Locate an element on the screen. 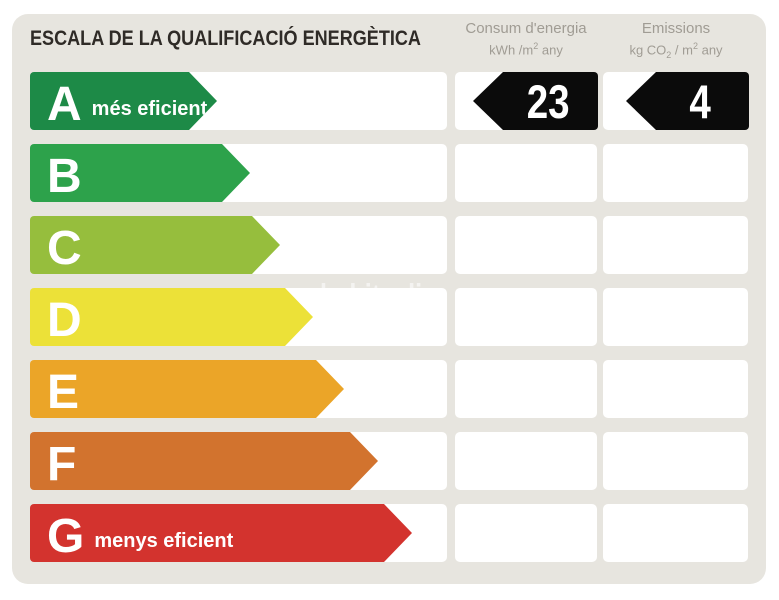 The width and height of the screenshot is (779, 600). grade-arrow: F is located at coordinates (204, 461).